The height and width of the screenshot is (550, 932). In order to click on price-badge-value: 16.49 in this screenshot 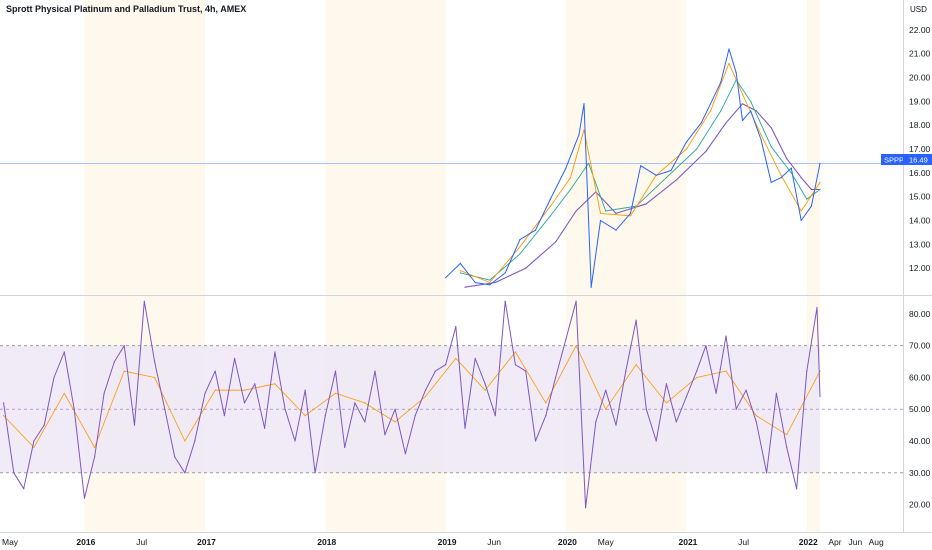, I will do `click(918, 160)`.